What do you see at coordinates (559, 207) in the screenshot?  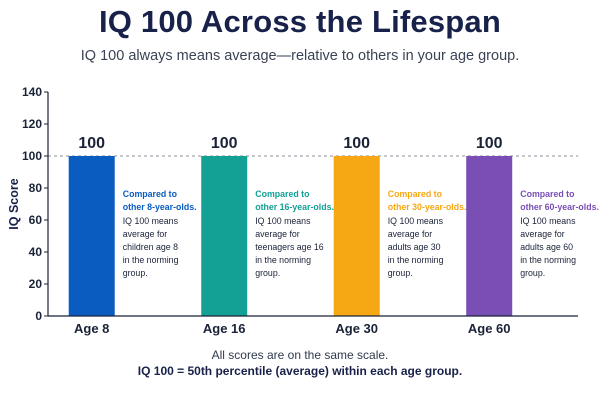 I see `annotation-heading: other 60-year-olds.` at bounding box center [559, 207].